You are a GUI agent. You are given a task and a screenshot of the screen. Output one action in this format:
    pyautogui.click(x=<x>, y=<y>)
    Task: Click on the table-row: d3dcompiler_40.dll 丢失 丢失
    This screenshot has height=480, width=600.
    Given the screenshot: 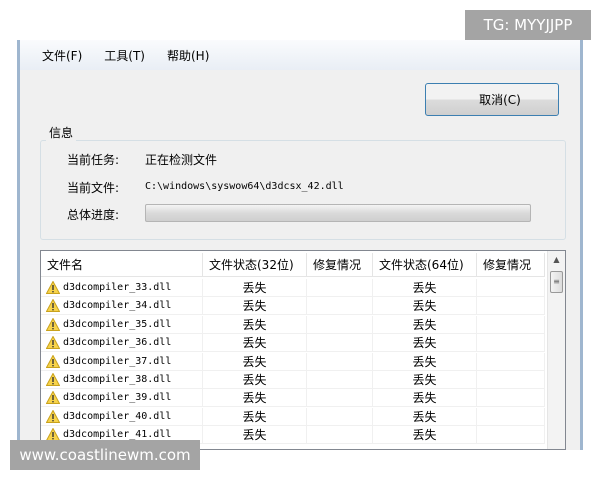 What is the action you would take?
    pyautogui.click(x=293, y=416)
    